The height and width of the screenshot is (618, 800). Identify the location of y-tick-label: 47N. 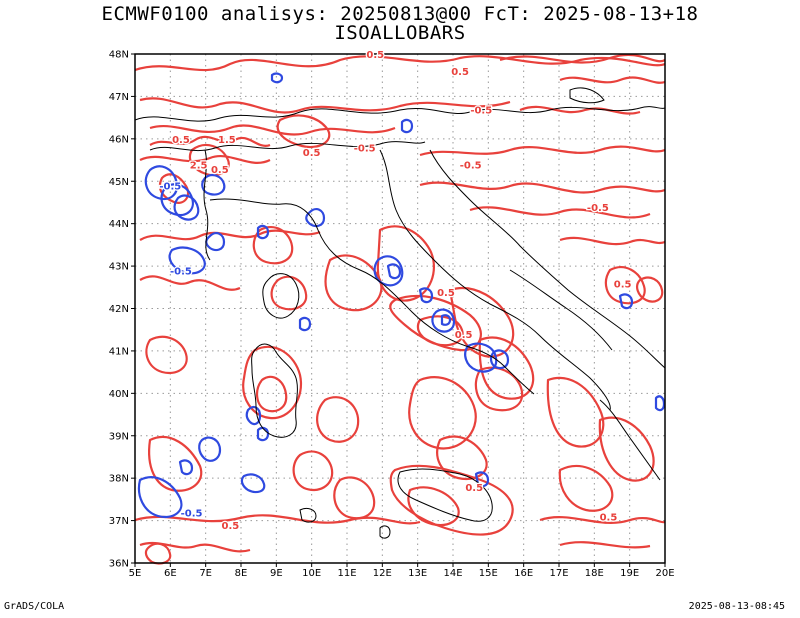
(119, 97).